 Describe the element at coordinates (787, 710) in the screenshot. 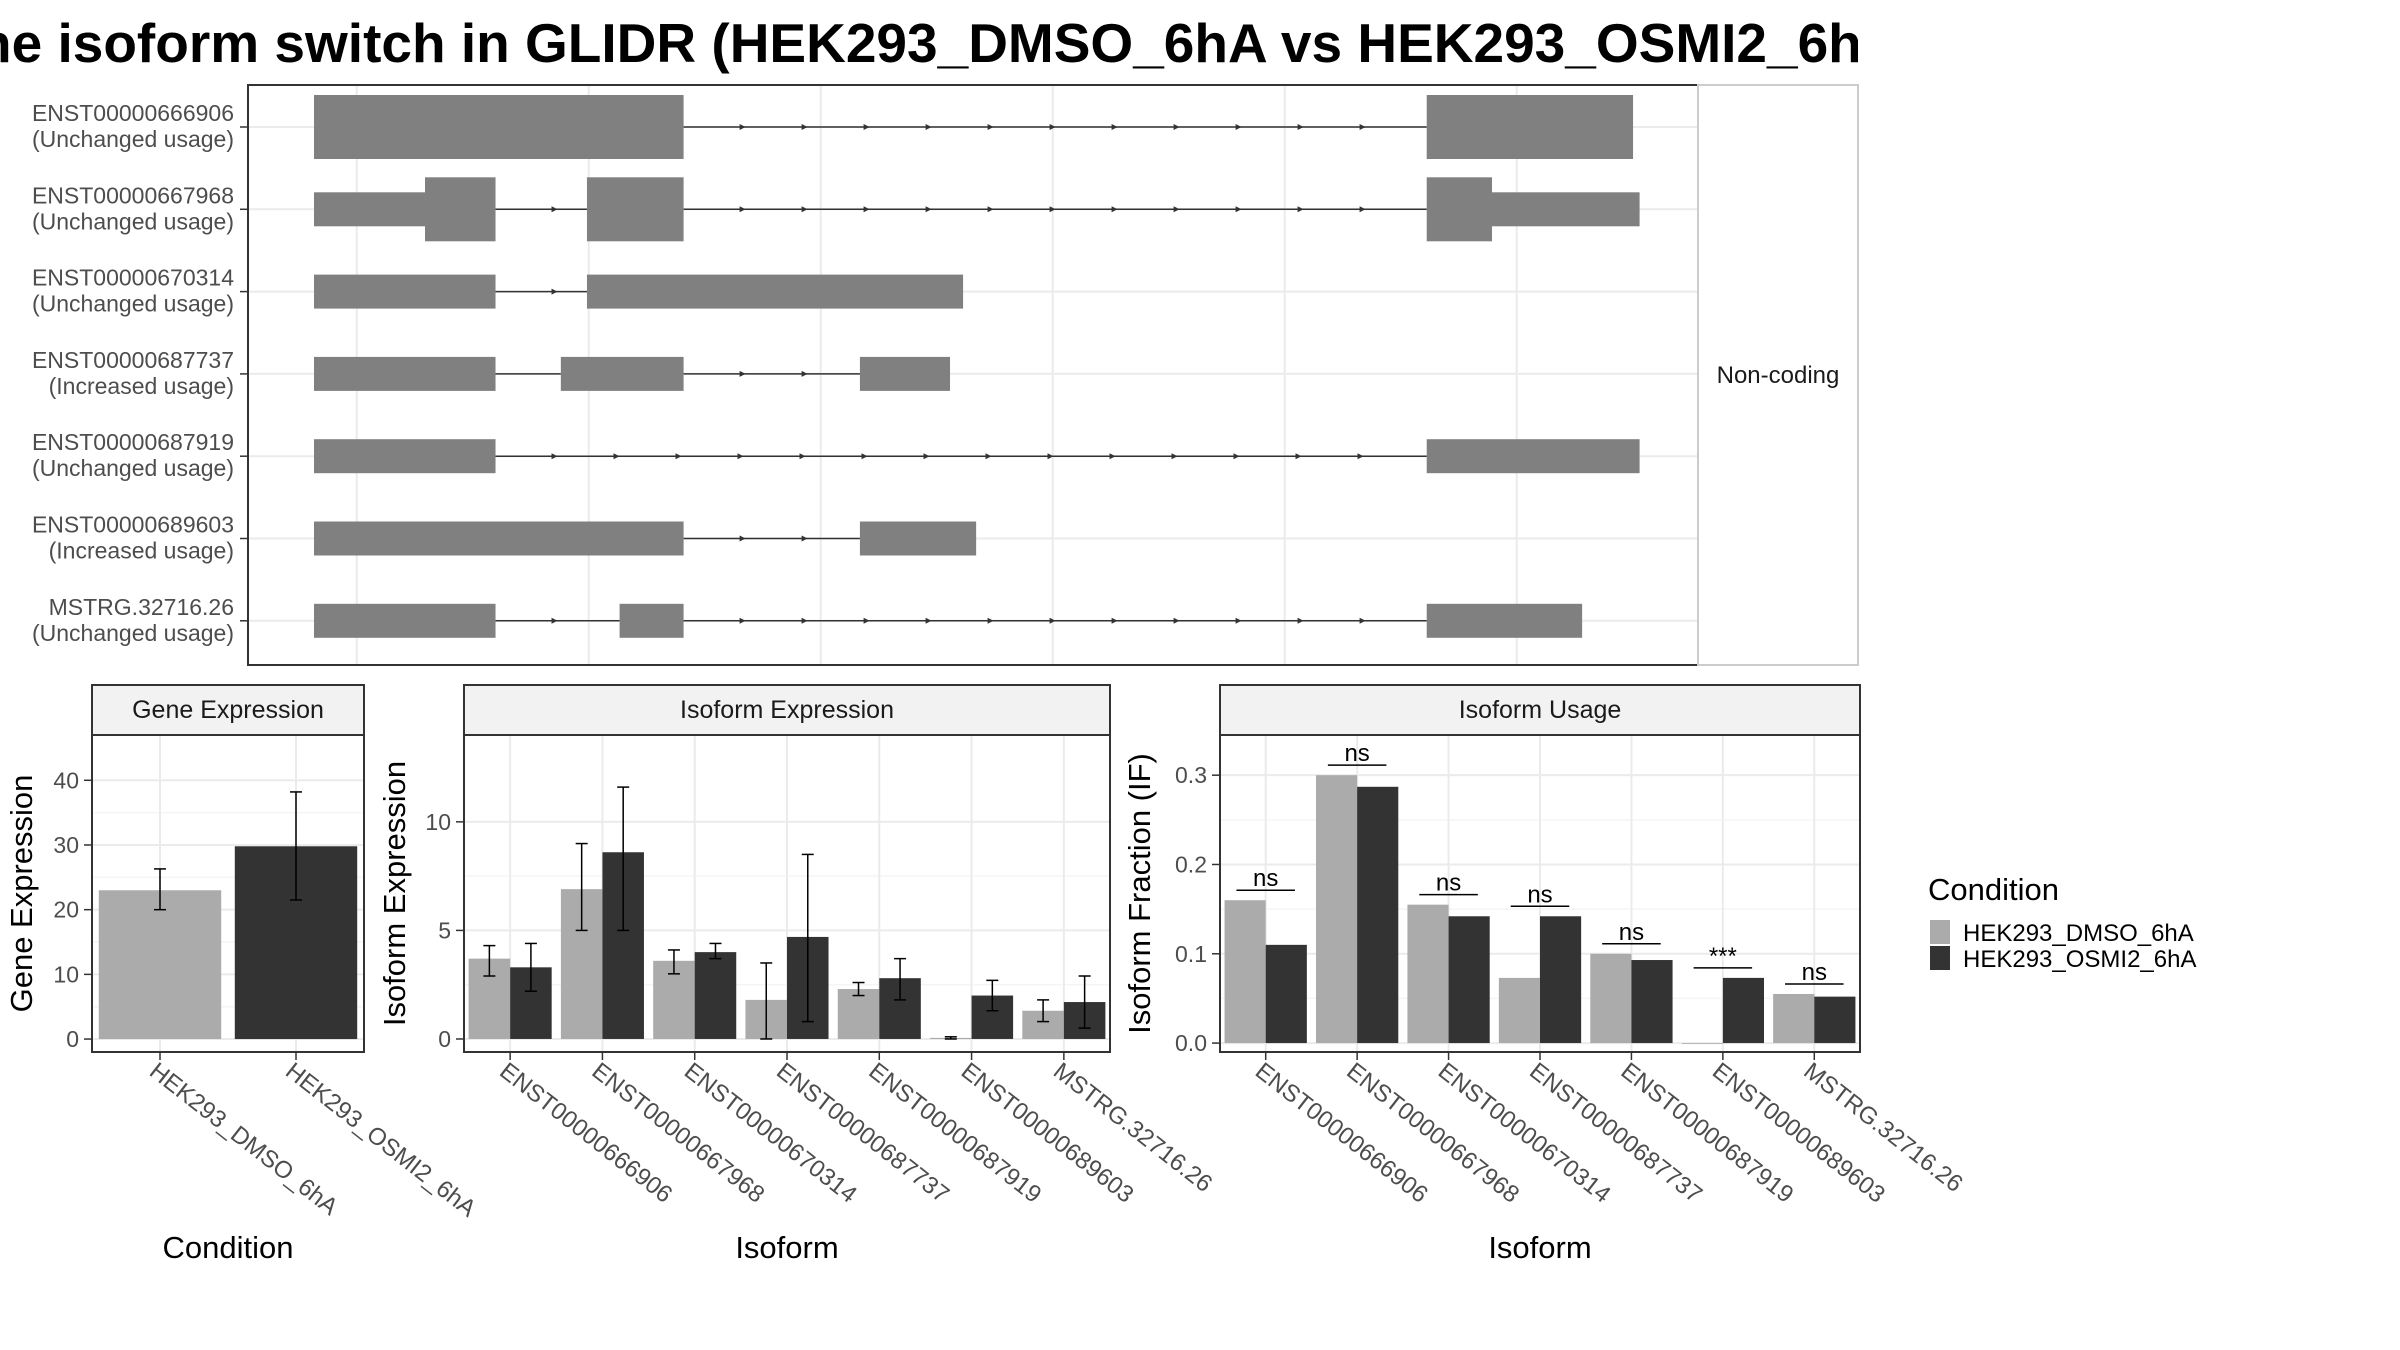

I see `isoform-expression-strip` at that location.